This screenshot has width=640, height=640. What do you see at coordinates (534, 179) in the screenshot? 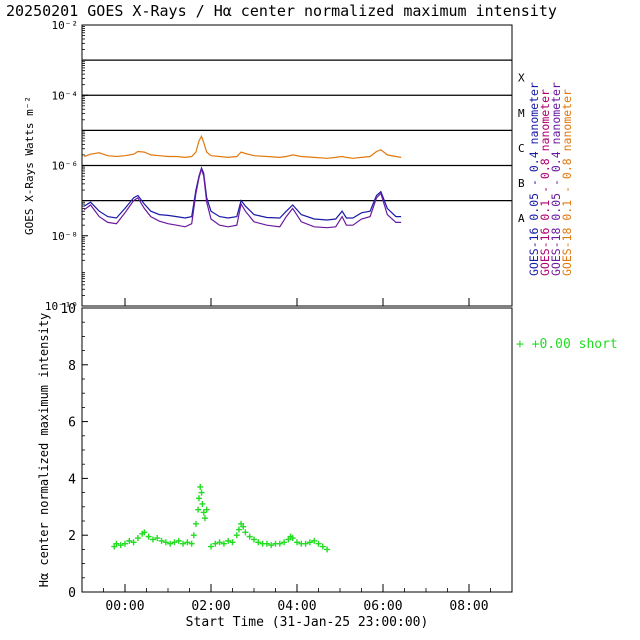
I see `xray-legend-entry: GOES-16 0.05 - 0.4 nanometer` at bounding box center [534, 179].